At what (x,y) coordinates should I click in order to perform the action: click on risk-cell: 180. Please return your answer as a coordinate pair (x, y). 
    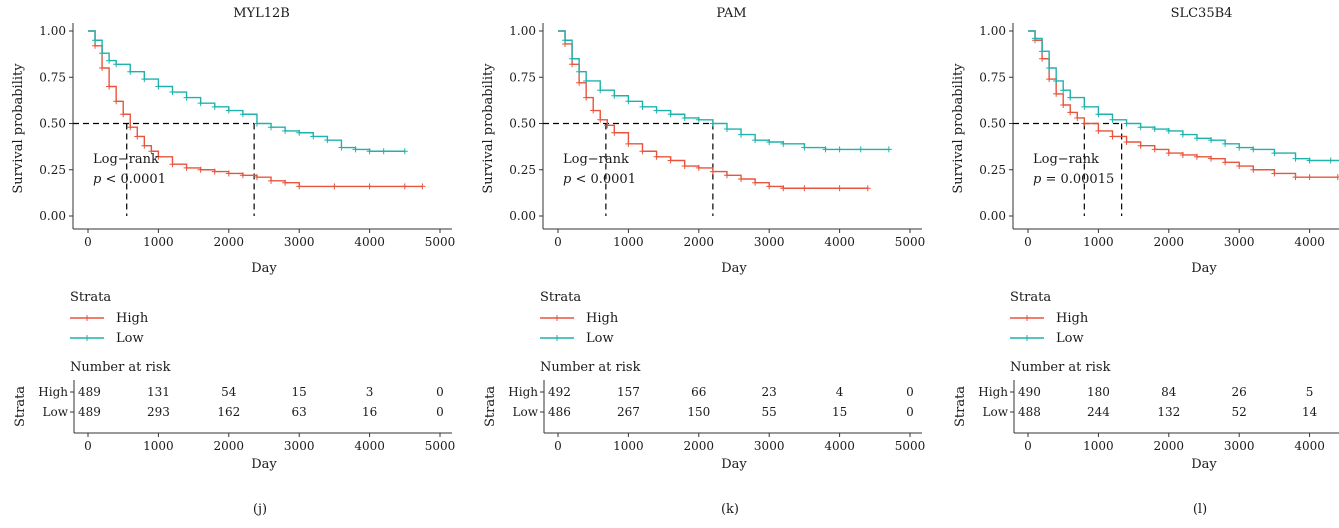
    Looking at the image, I should click on (1098, 392).